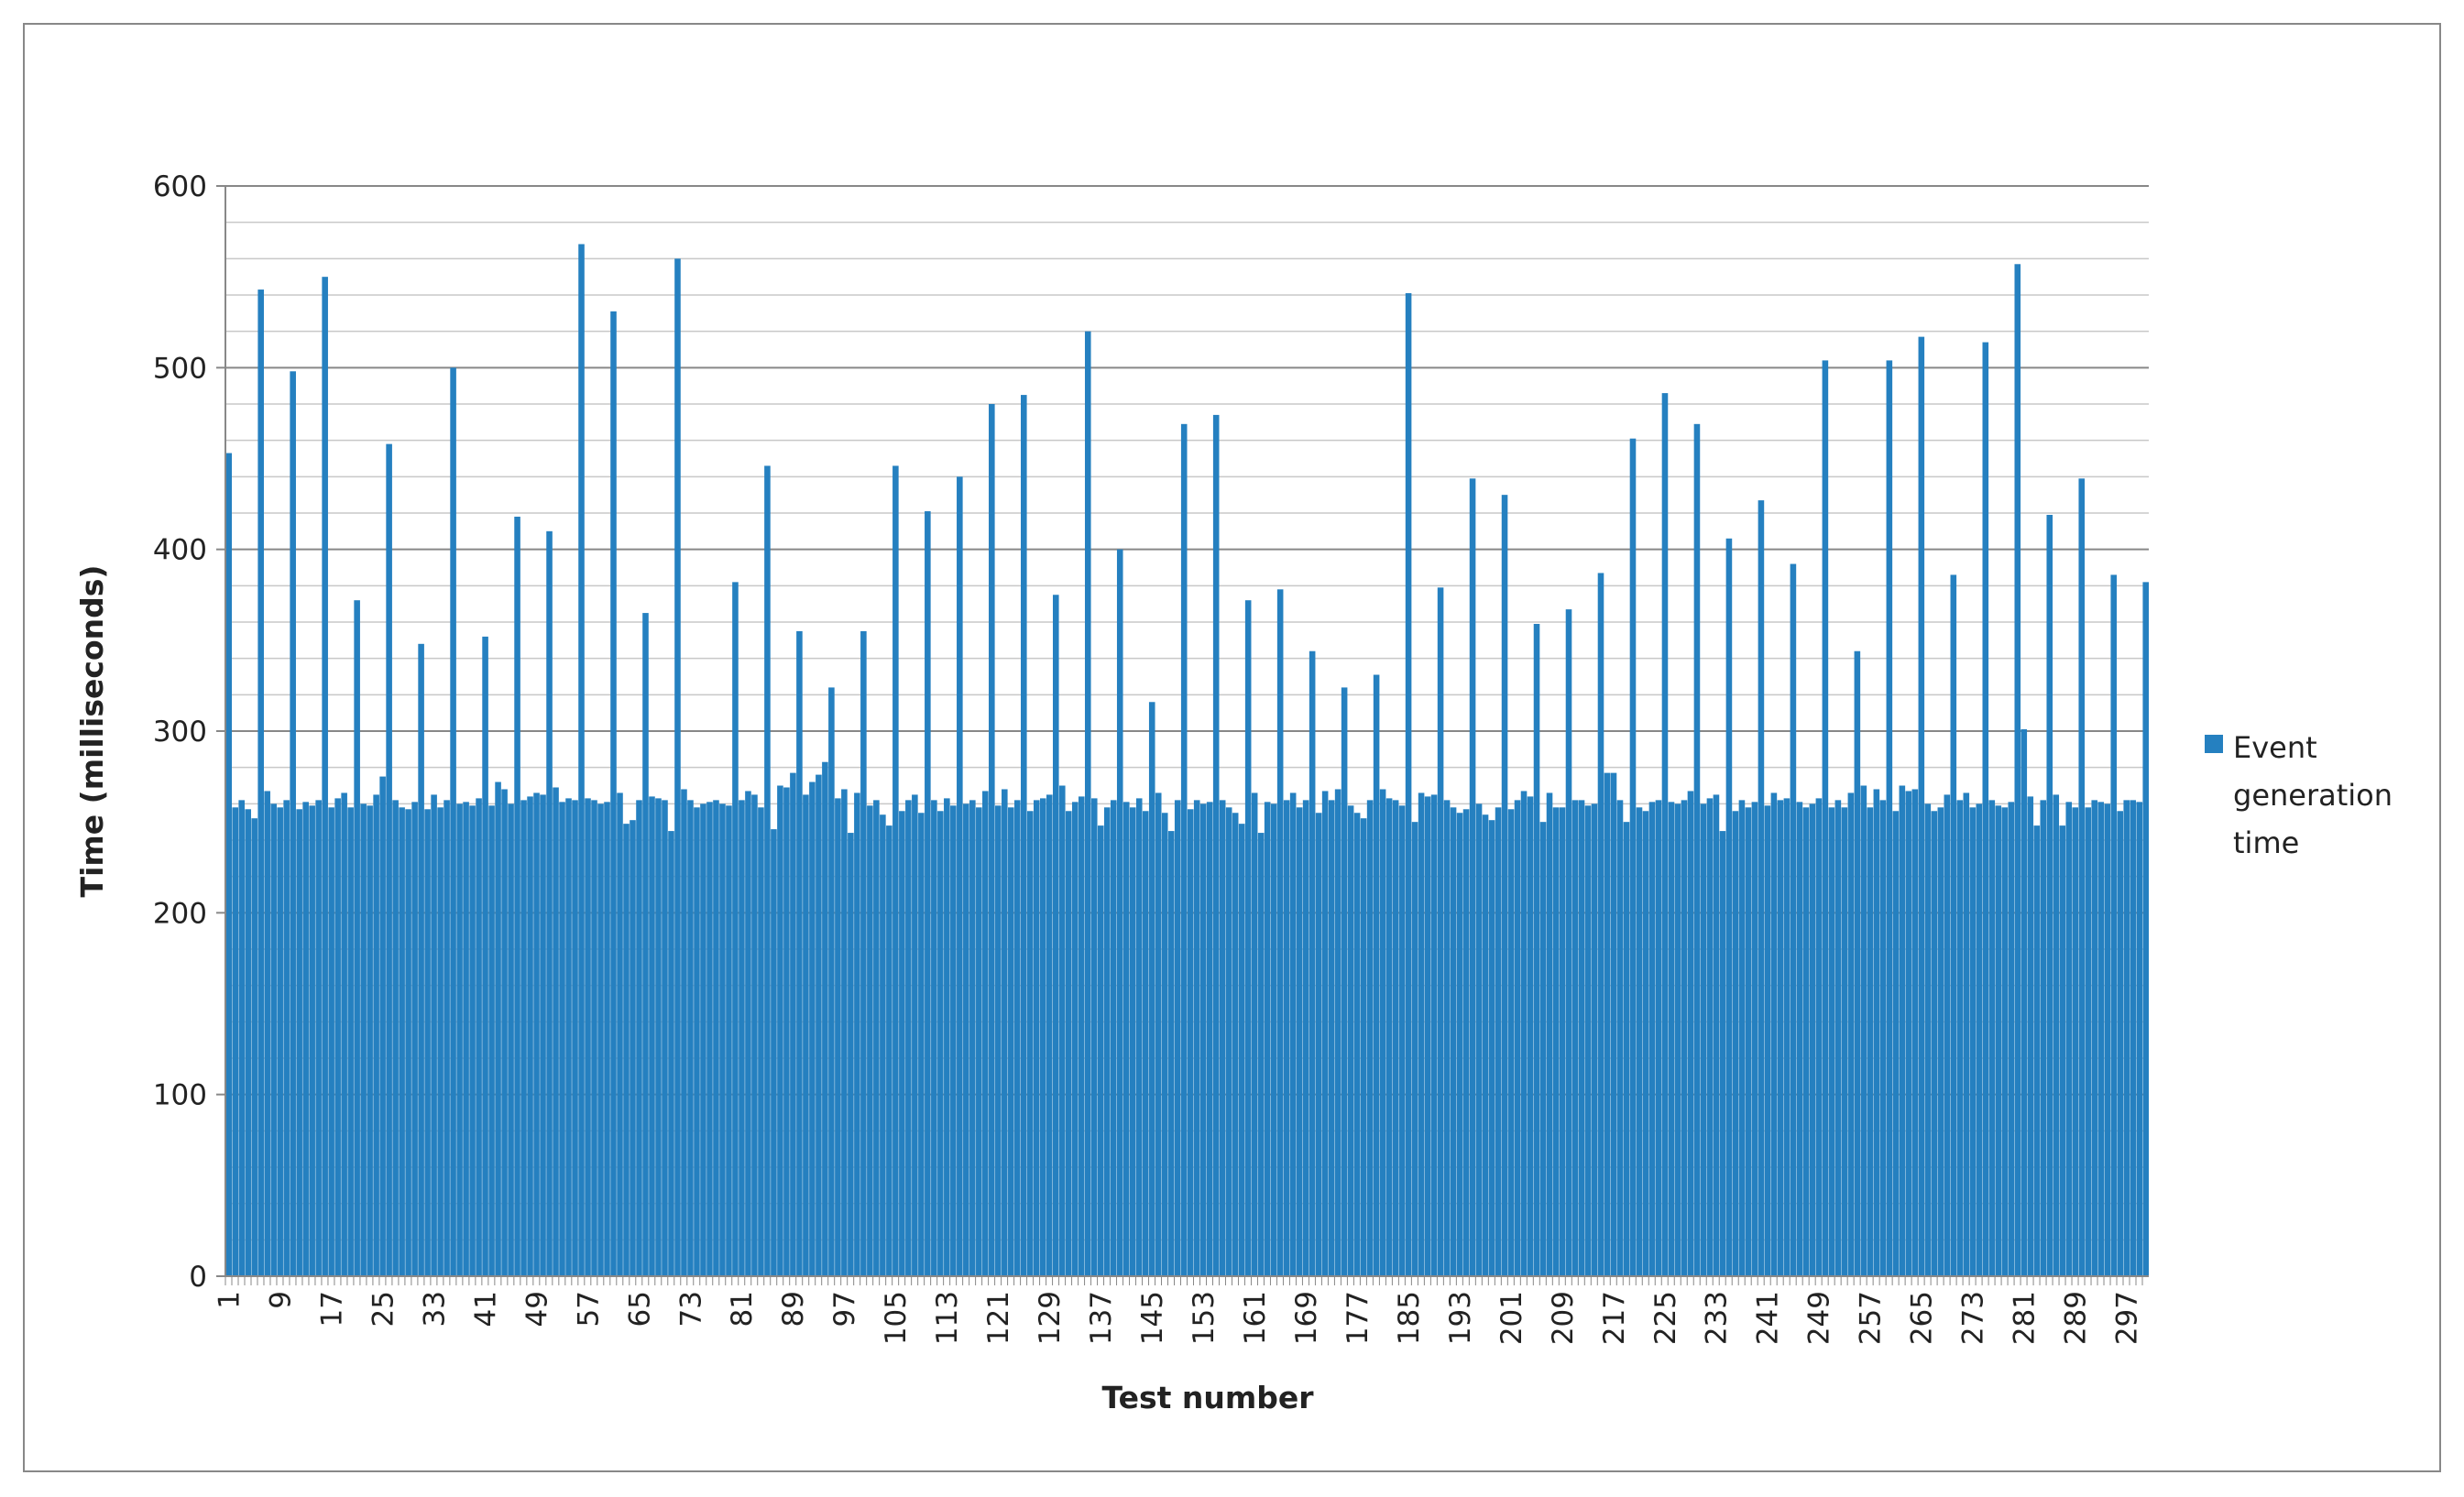 The image size is (2464, 1497). I want to click on x-tick-label: 233, so click(1717, 1318).